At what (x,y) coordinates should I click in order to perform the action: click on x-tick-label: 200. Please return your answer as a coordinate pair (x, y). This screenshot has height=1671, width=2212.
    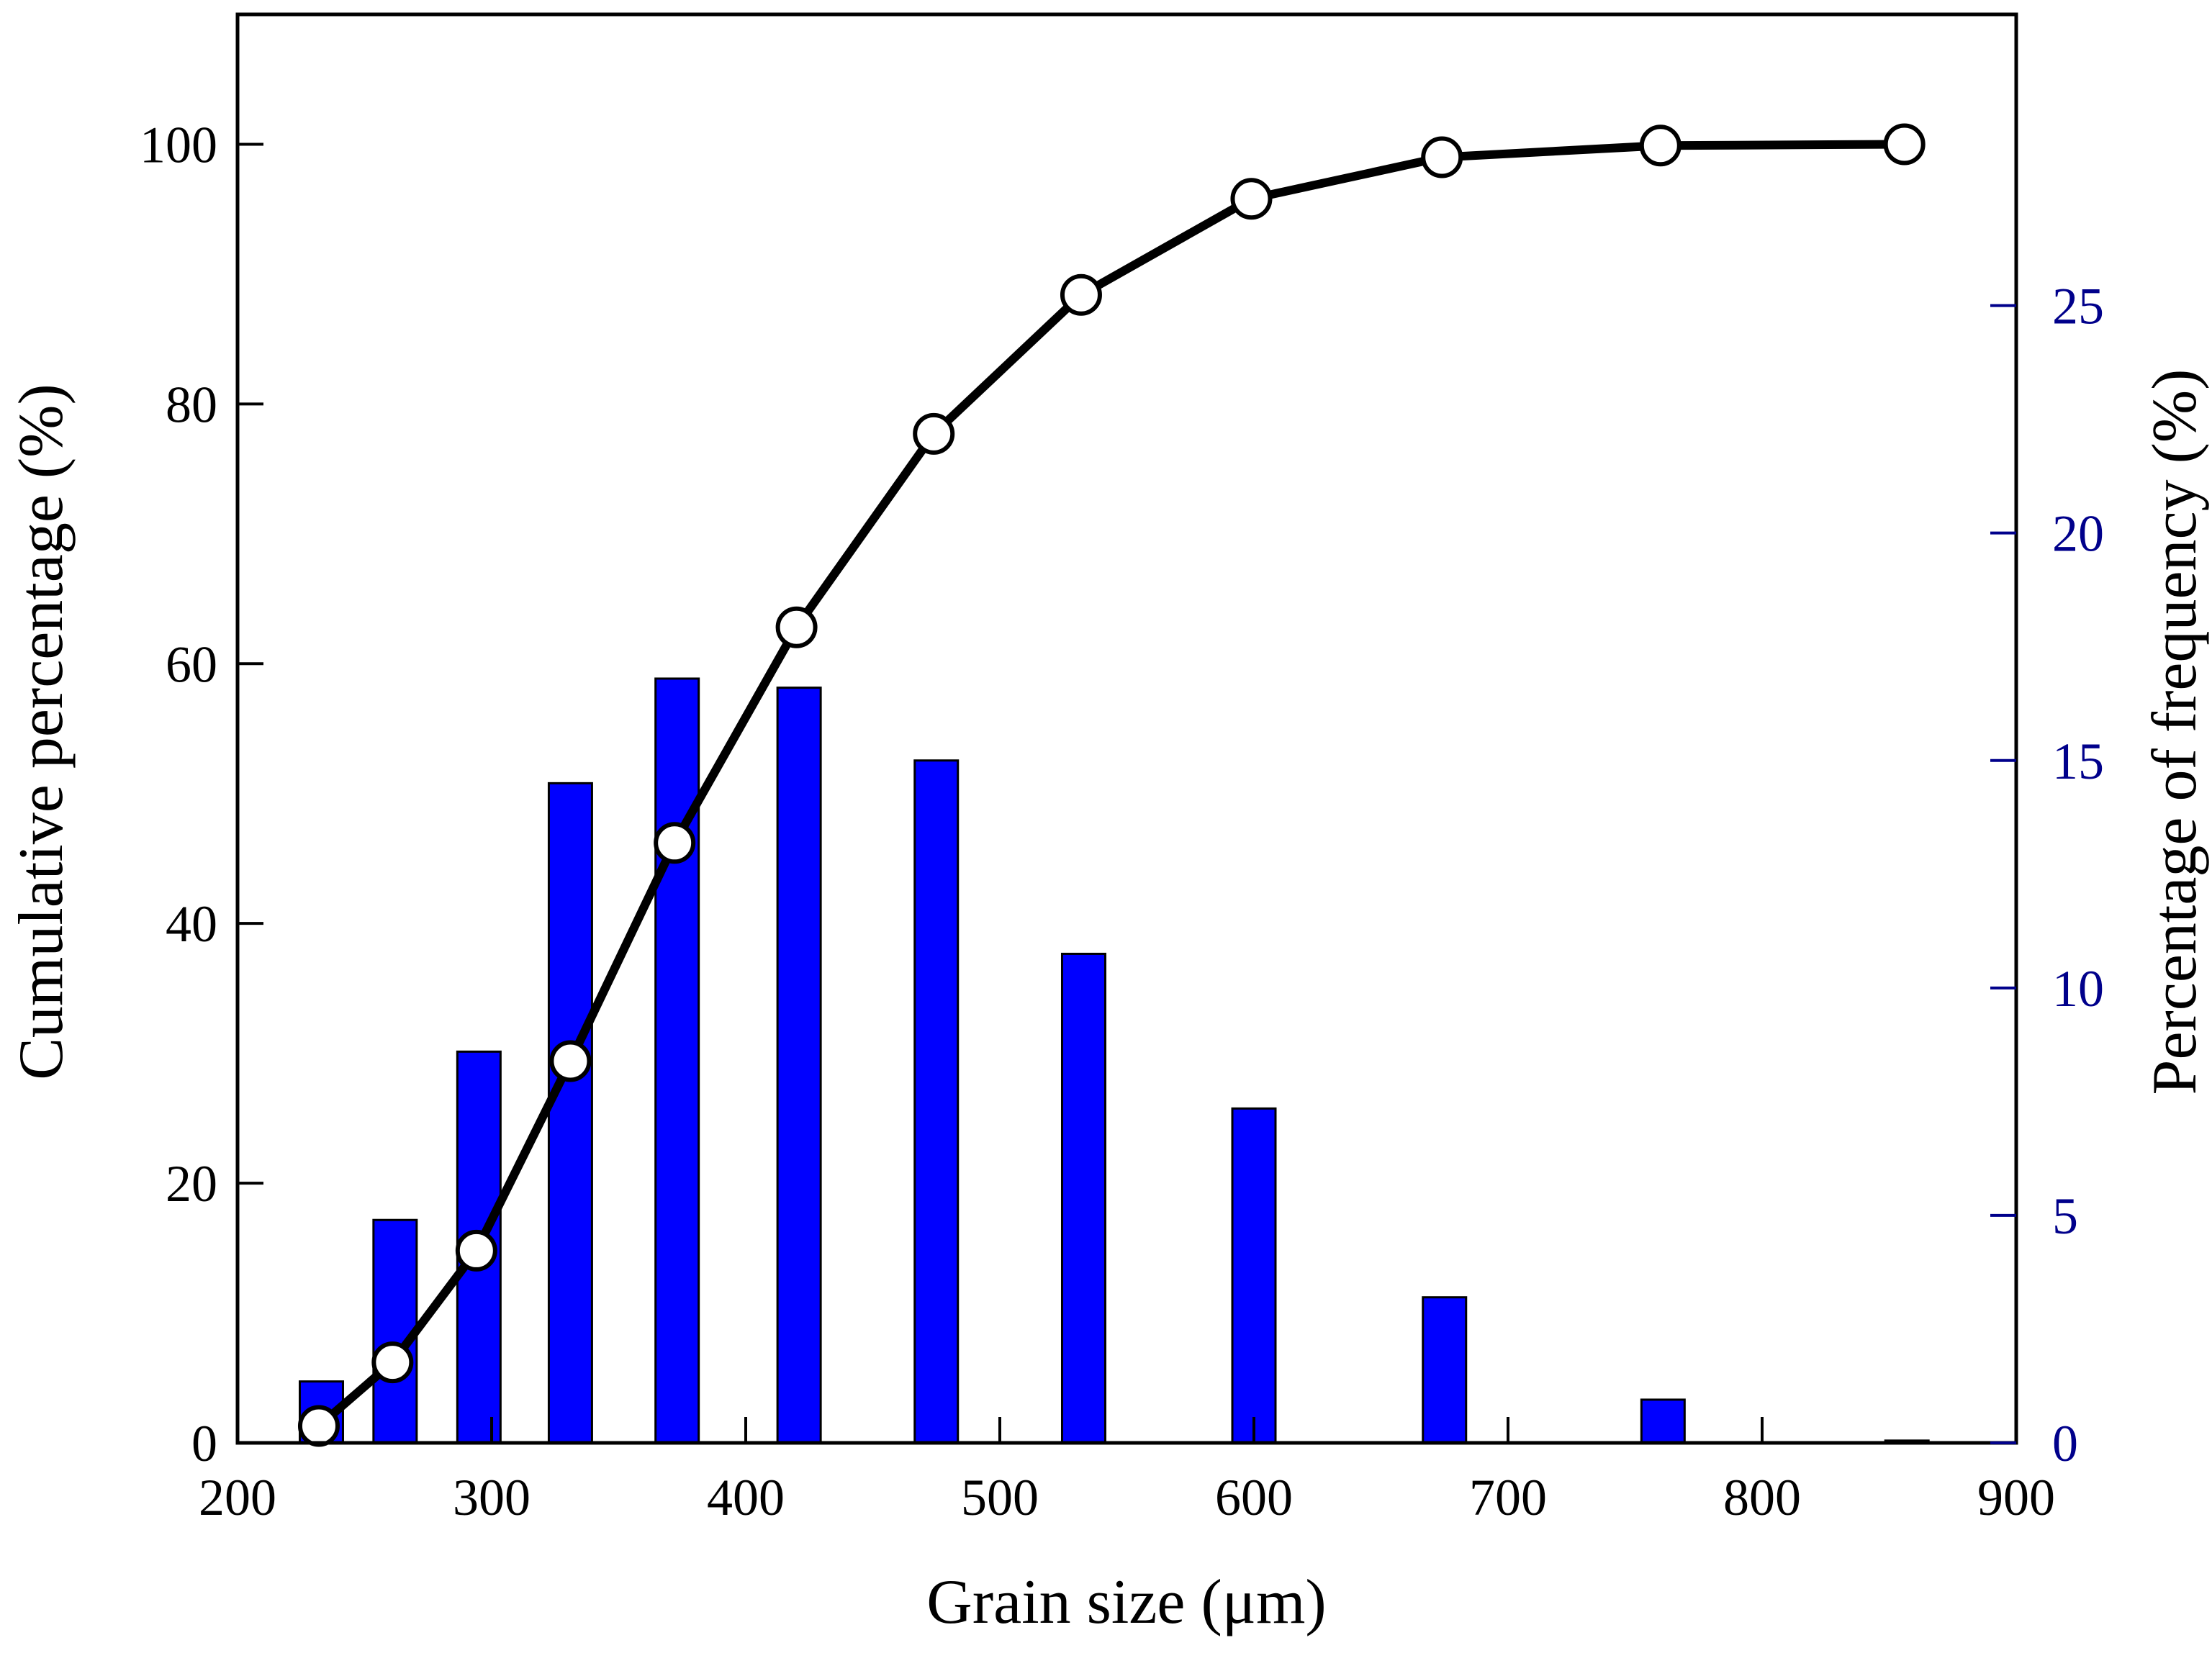
    Looking at the image, I should click on (237, 1497).